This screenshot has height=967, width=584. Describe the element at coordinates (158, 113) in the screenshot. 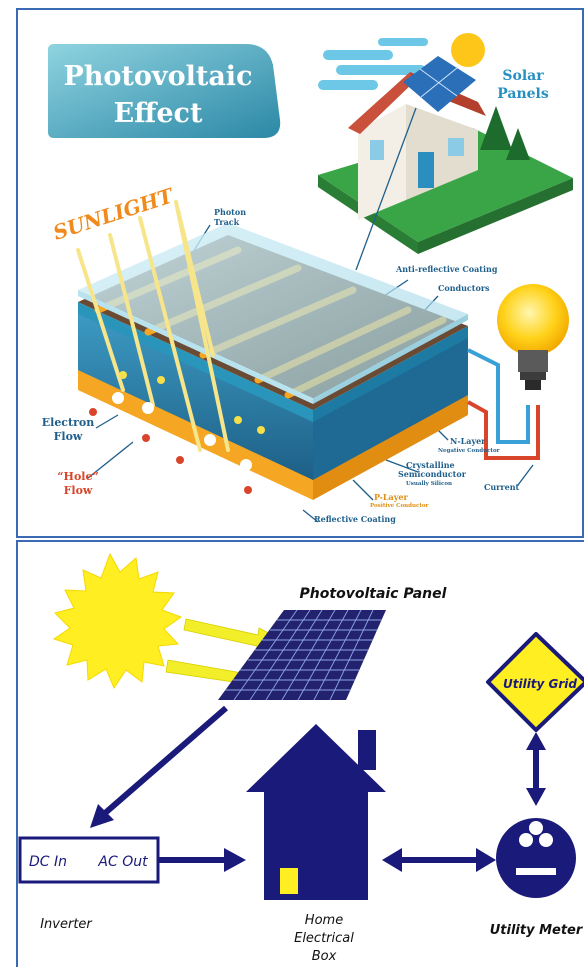

I see `title-line2: Effect` at that location.